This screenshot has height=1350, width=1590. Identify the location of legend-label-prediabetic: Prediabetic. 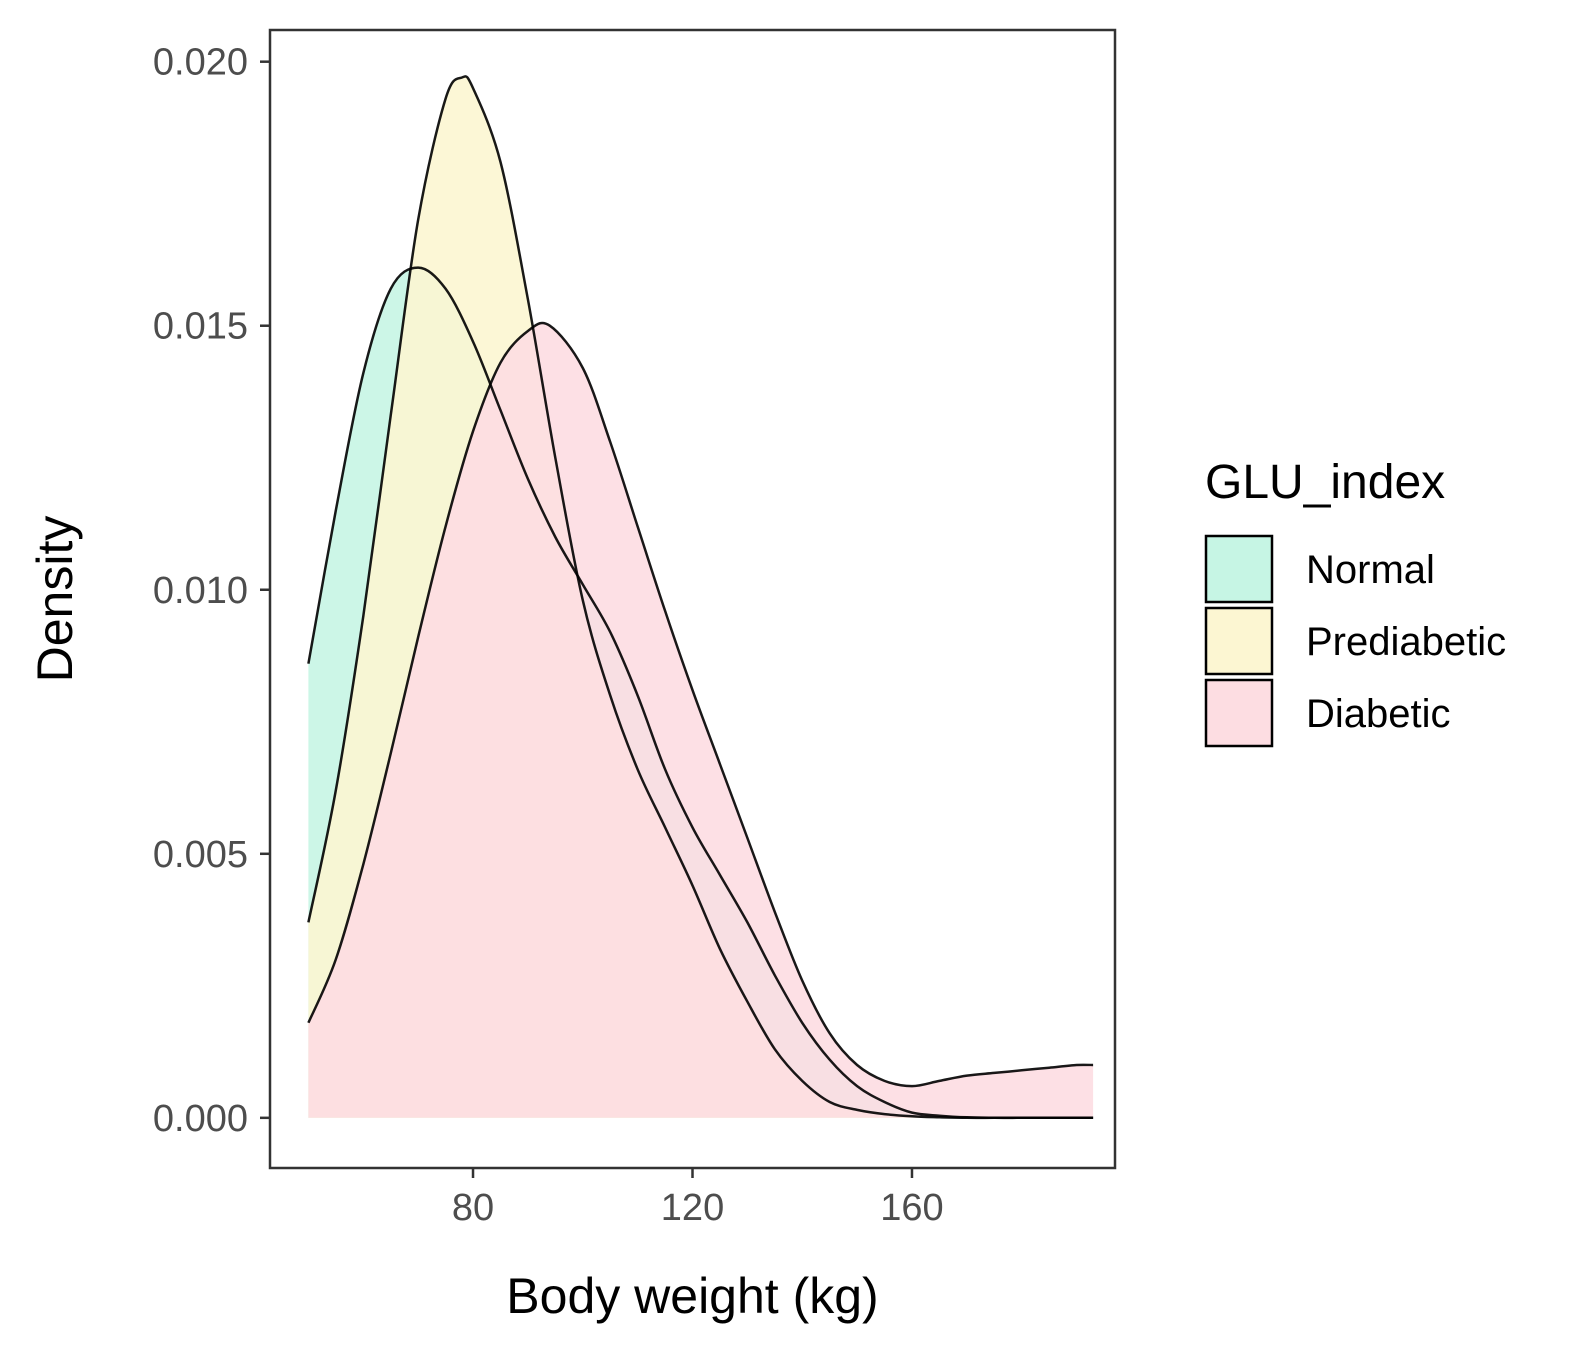
(1406, 642).